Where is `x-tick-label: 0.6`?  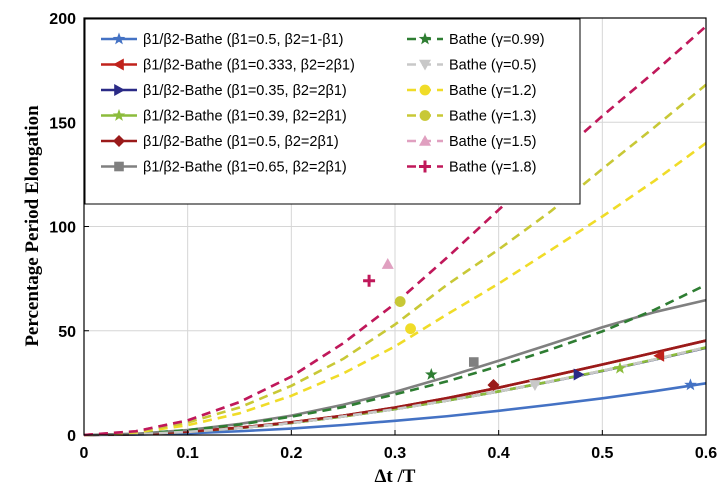 x-tick-label: 0.6 is located at coordinates (706, 453).